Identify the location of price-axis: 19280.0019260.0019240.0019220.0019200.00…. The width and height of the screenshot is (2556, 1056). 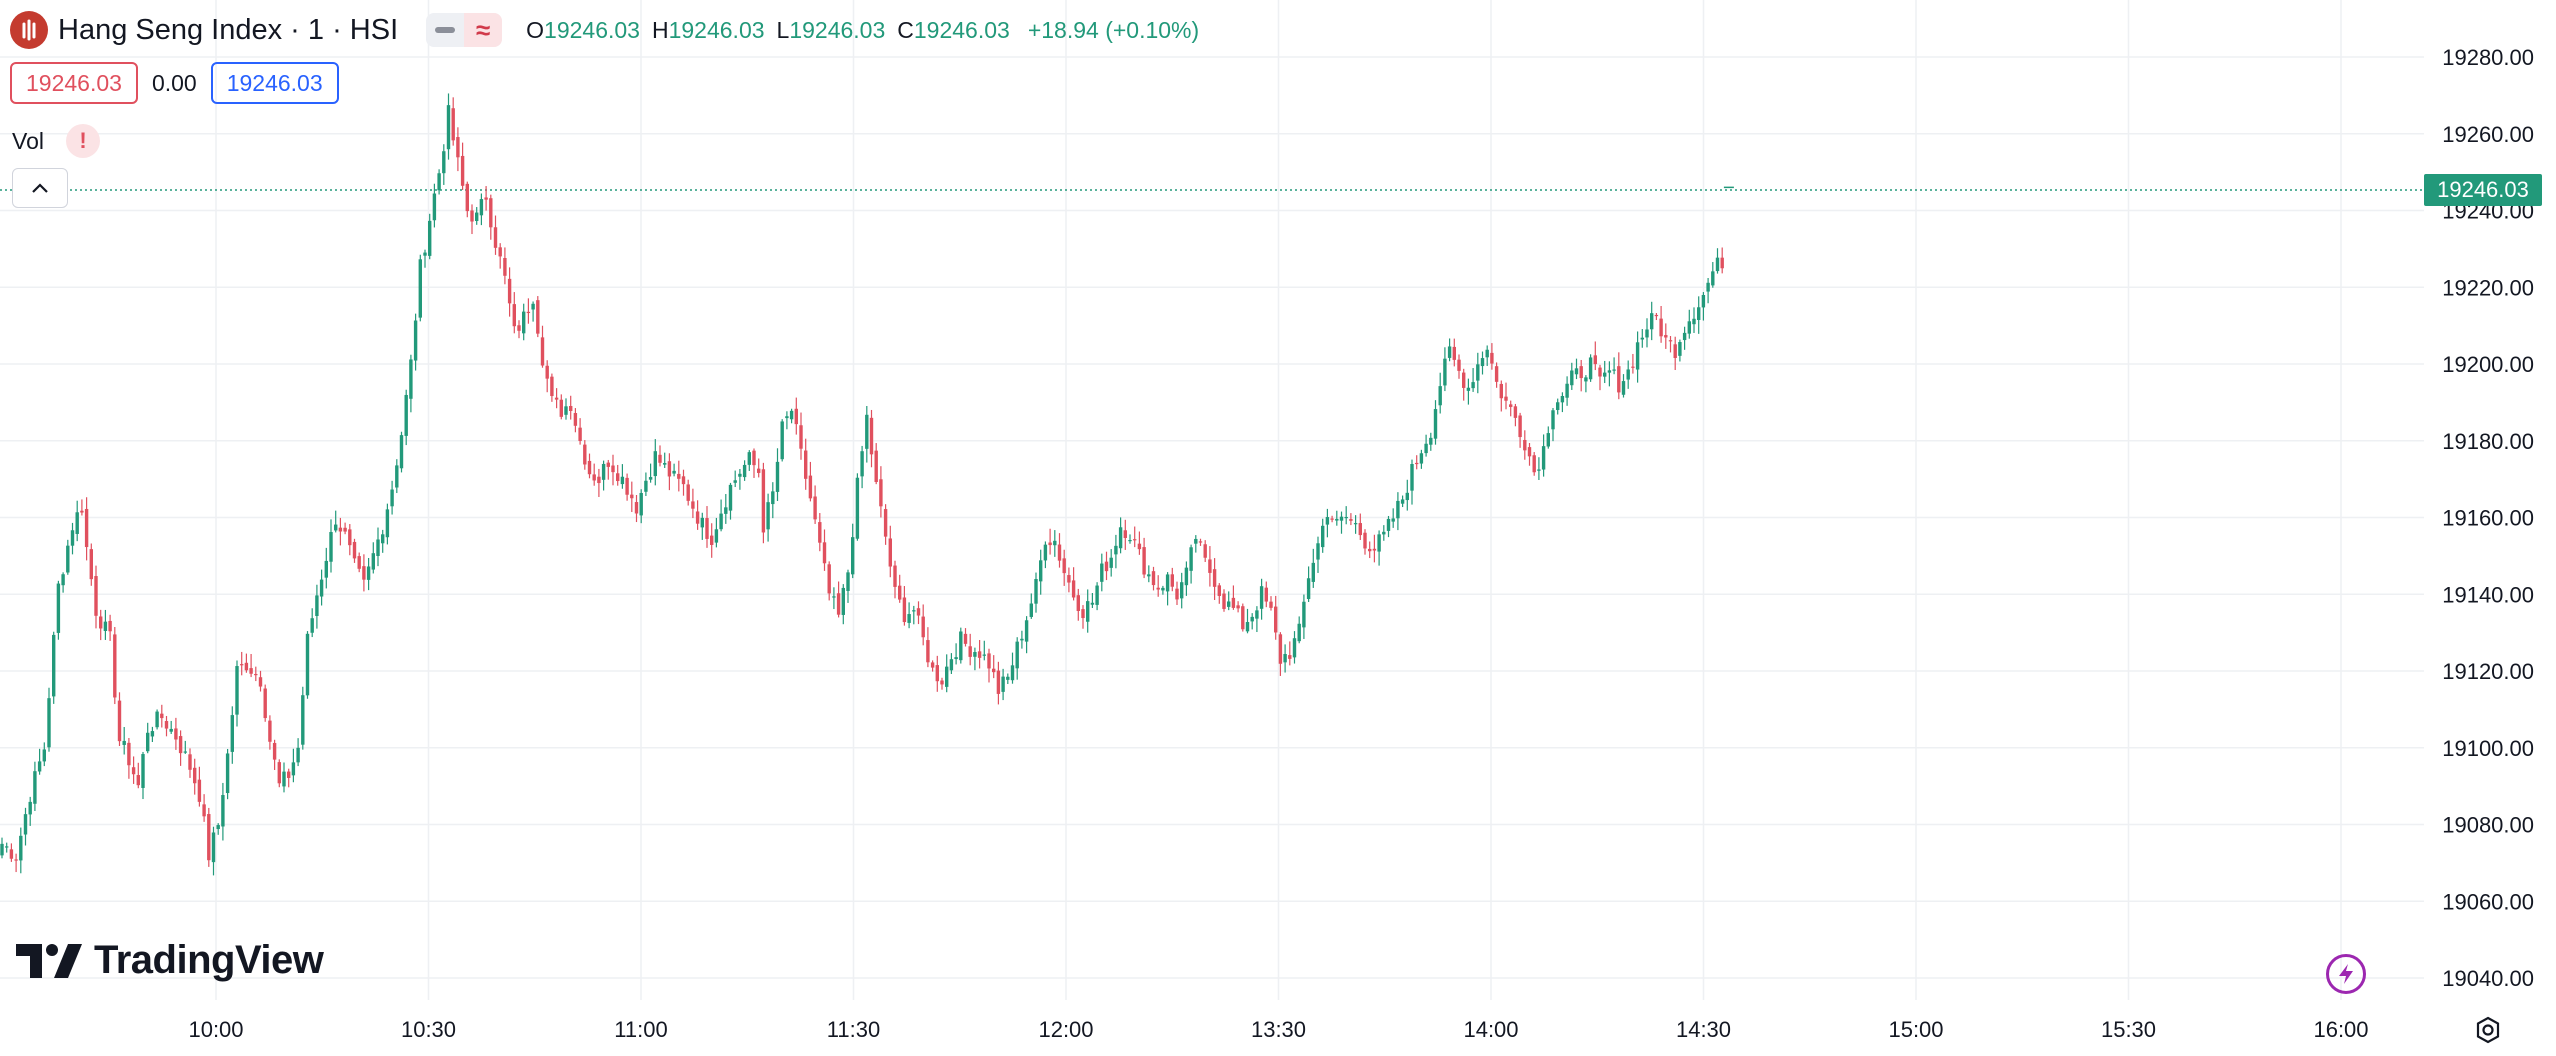
(2488, 518).